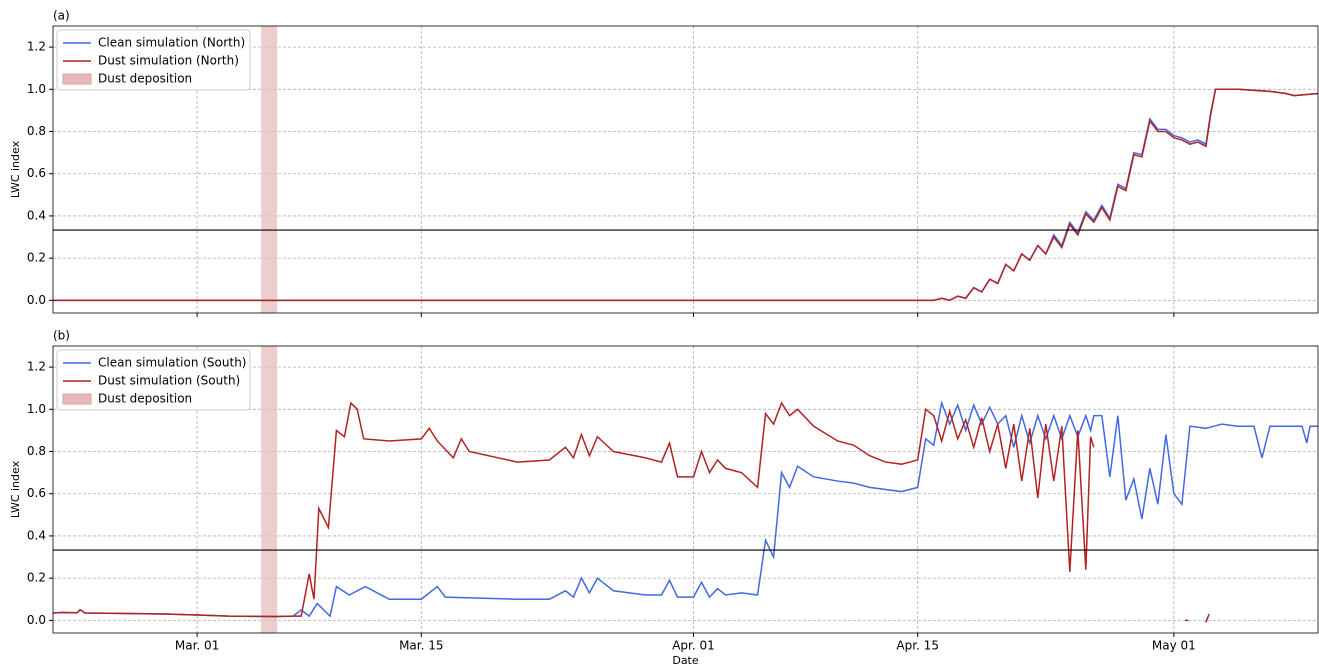 Image resolution: width=1319 pixels, height=666 pixels. Describe the element at coordinates (685, 660) in the screenshot. I see `x-axis-label: Date` at that location.